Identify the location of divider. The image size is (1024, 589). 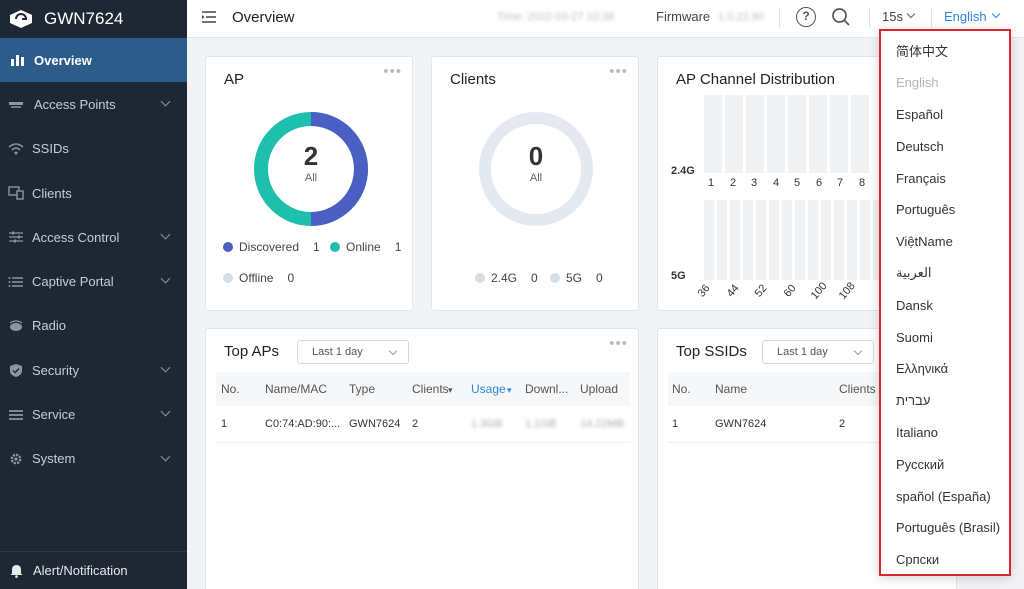
(779, 18).